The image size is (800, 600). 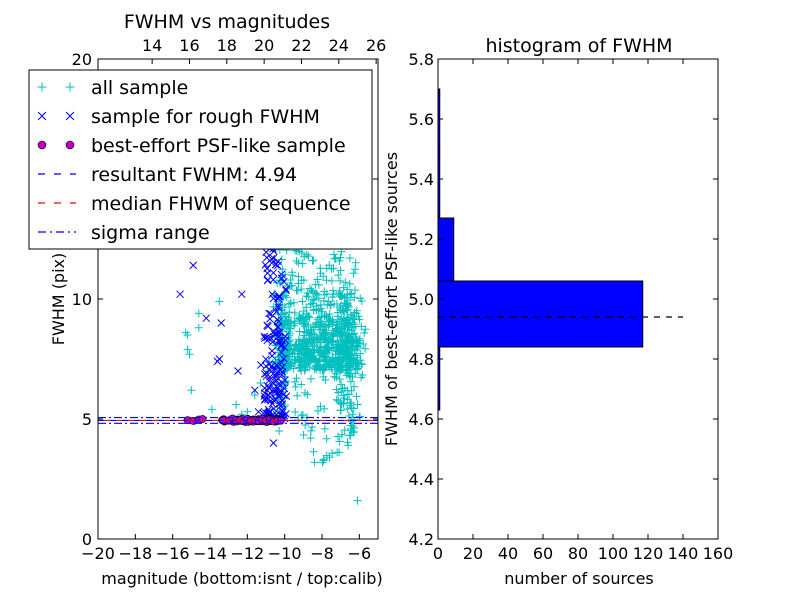 What do you see at coordinates (150, 233) in the screenshot?
I see `legend-label: sigma range` at bounding box center [150, 233].